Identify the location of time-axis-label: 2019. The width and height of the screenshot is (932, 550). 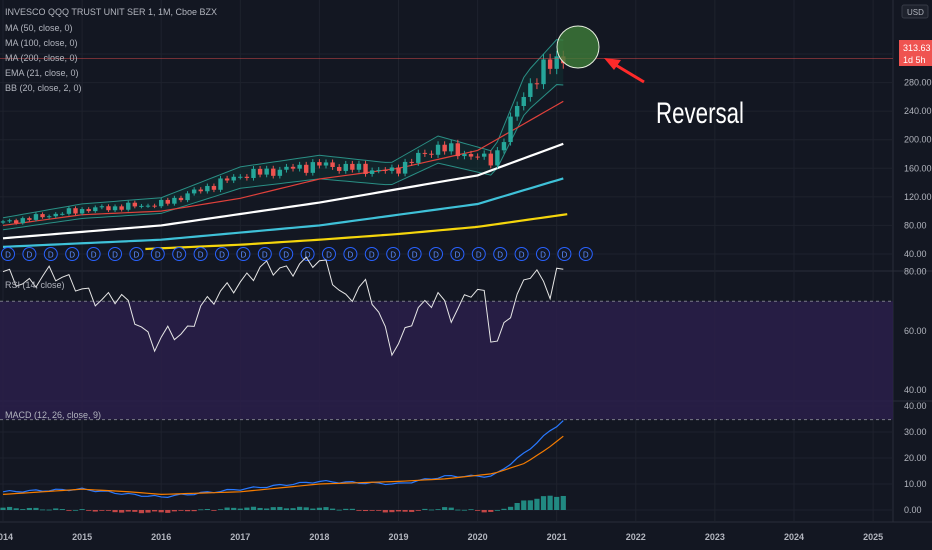
(398, 537).